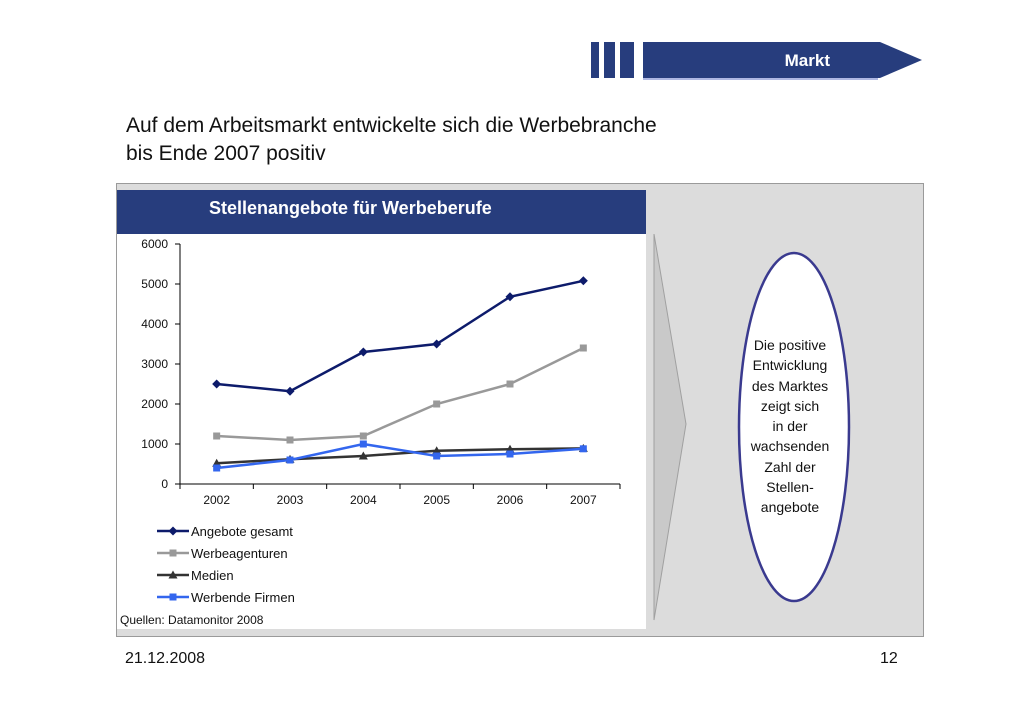 This screenshot has height=728, width=1030. I want to click on x-tick-label: 2005, so click(436, 500).